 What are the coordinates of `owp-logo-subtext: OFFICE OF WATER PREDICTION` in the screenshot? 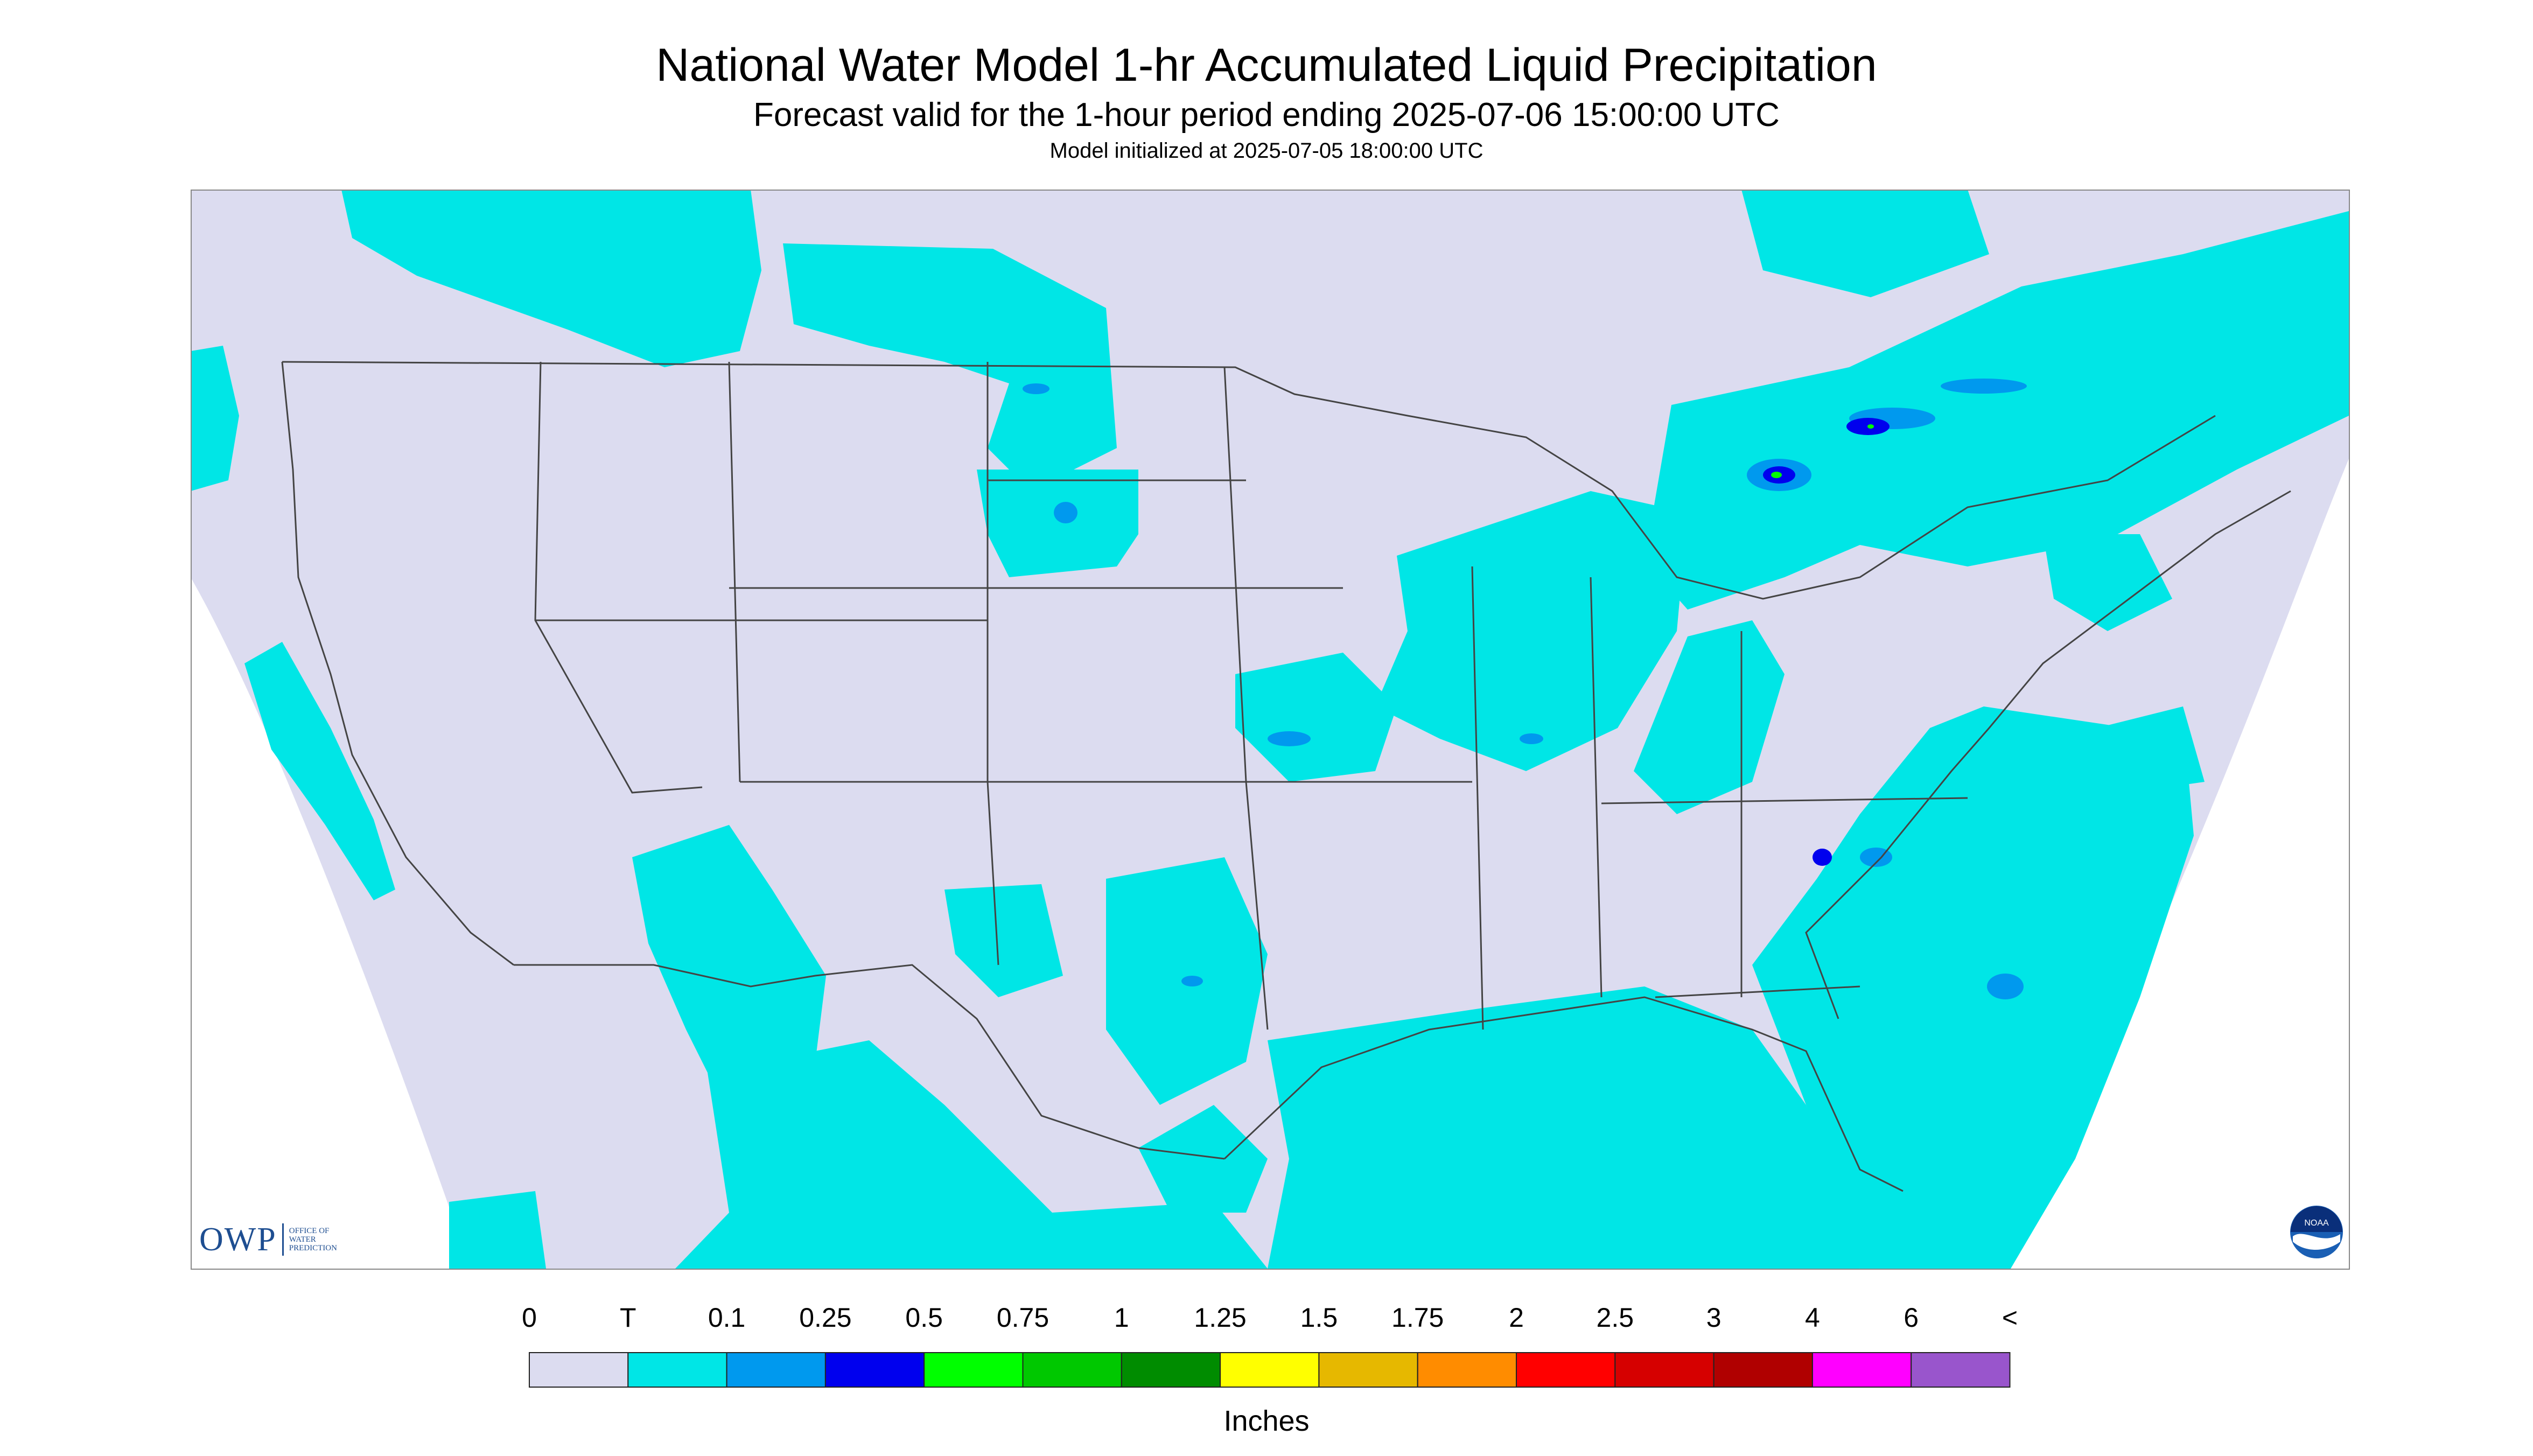 It's located at (313, 1239).